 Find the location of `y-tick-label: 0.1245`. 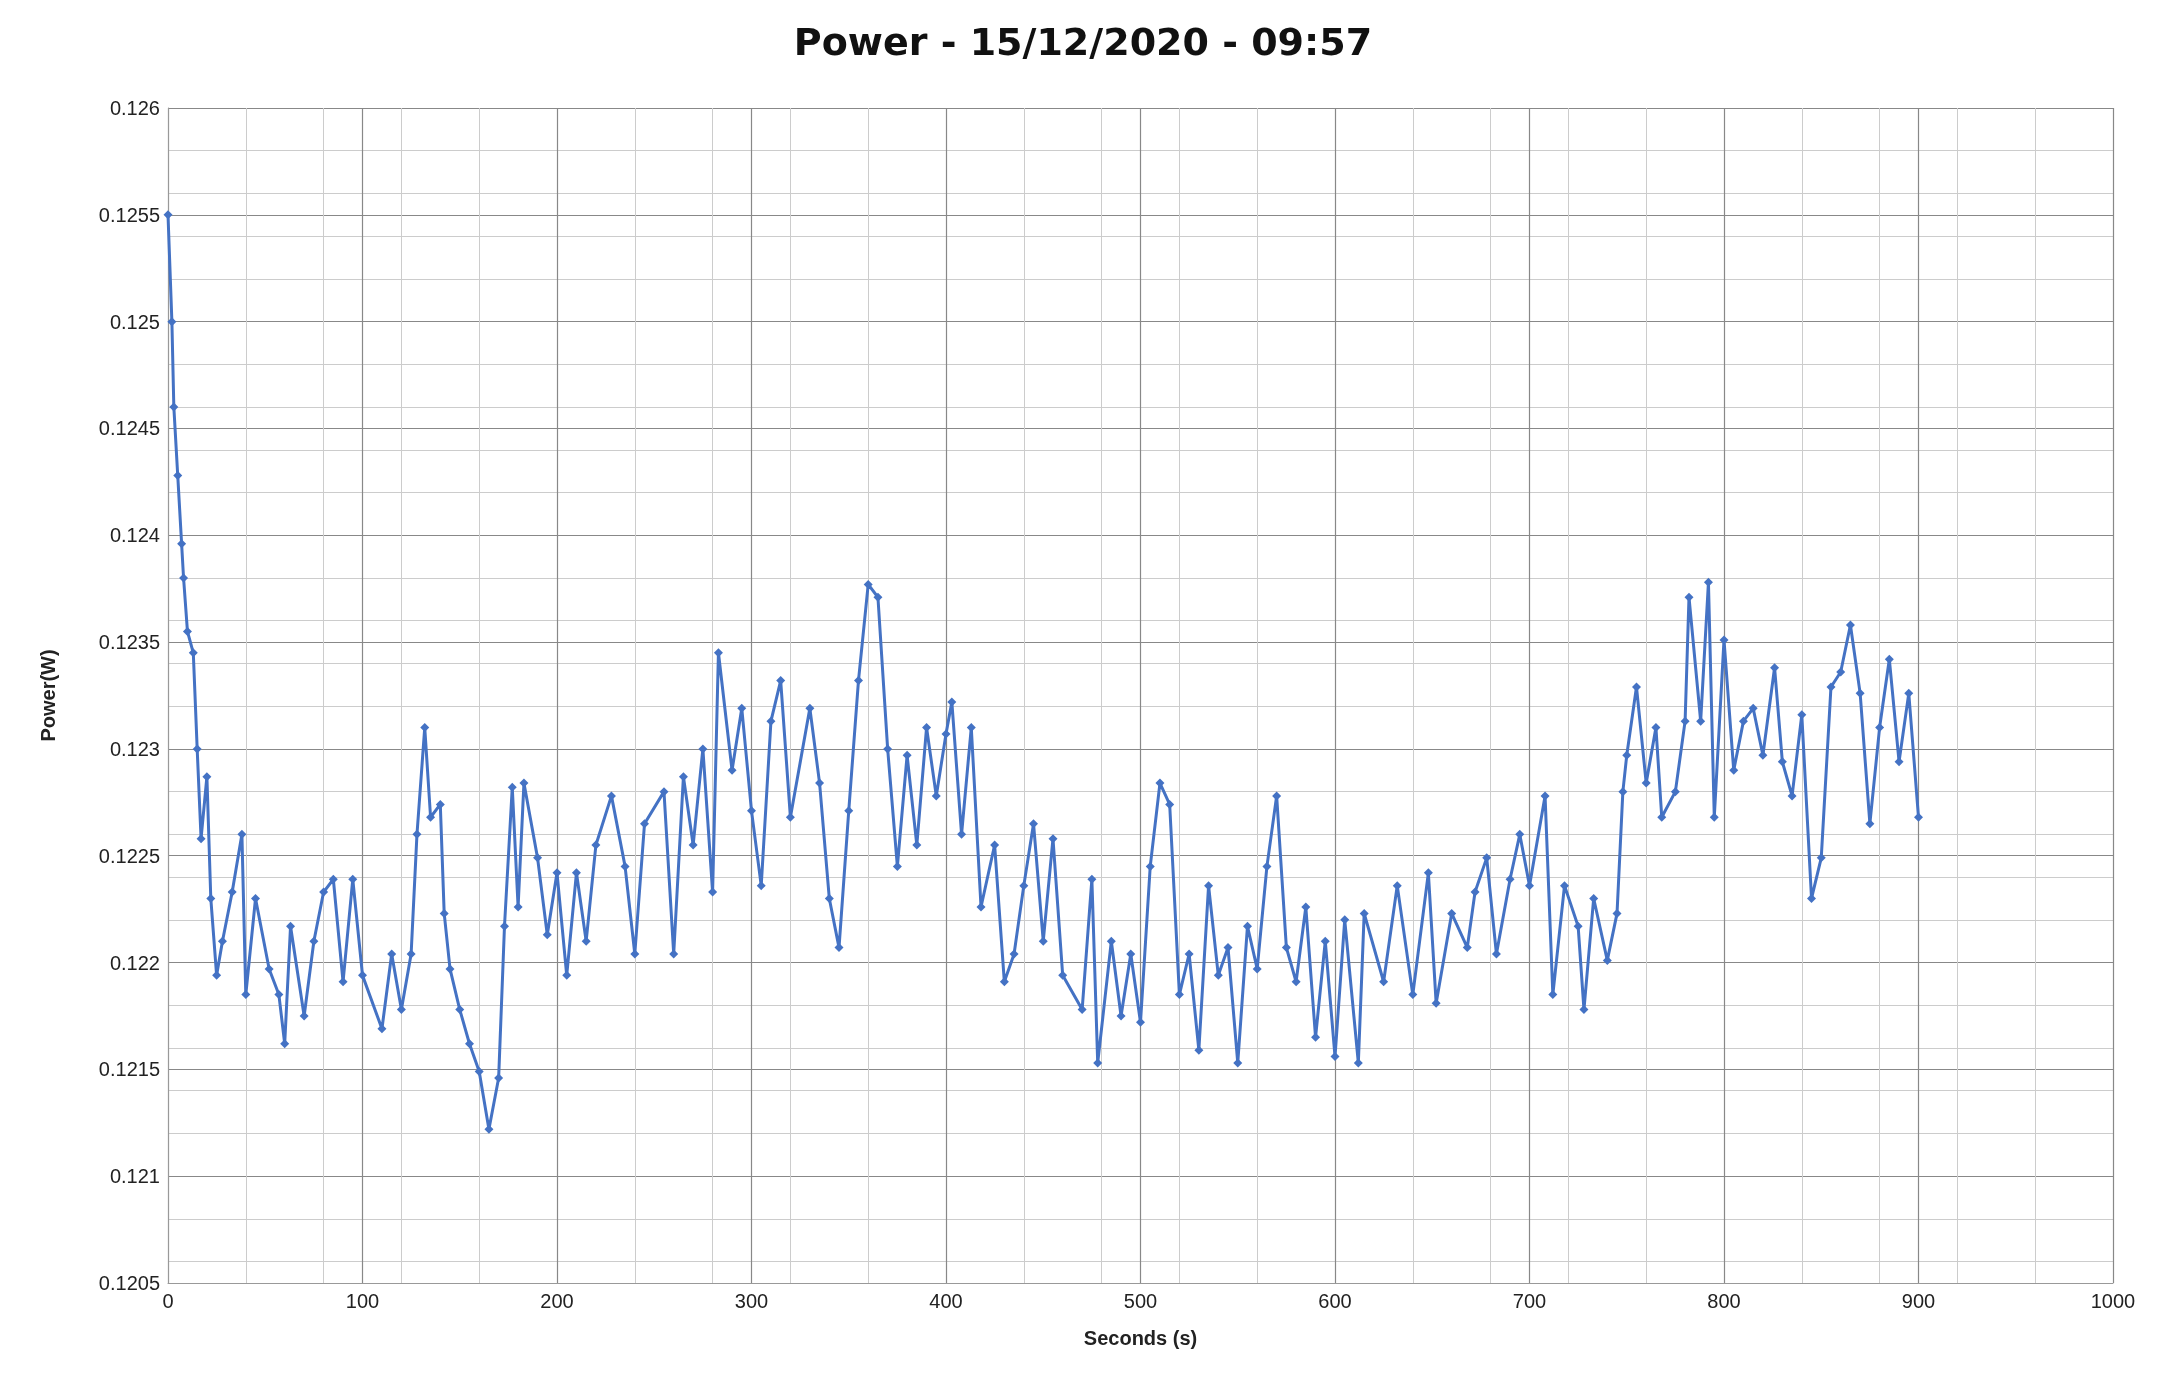

y-tick-label: 0.1245 is located at coordinates (129, 428).